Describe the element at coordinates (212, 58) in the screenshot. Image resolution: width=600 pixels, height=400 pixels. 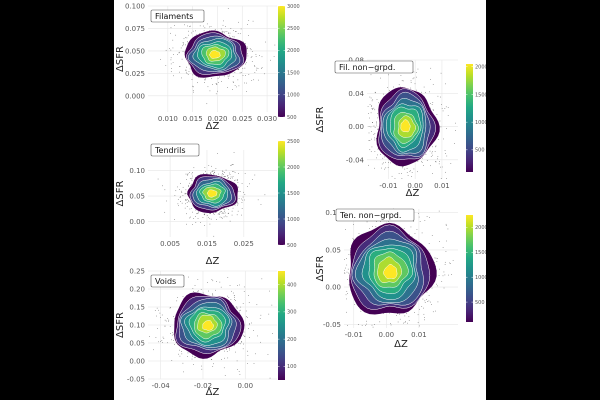
I see `gridlines` at that location.